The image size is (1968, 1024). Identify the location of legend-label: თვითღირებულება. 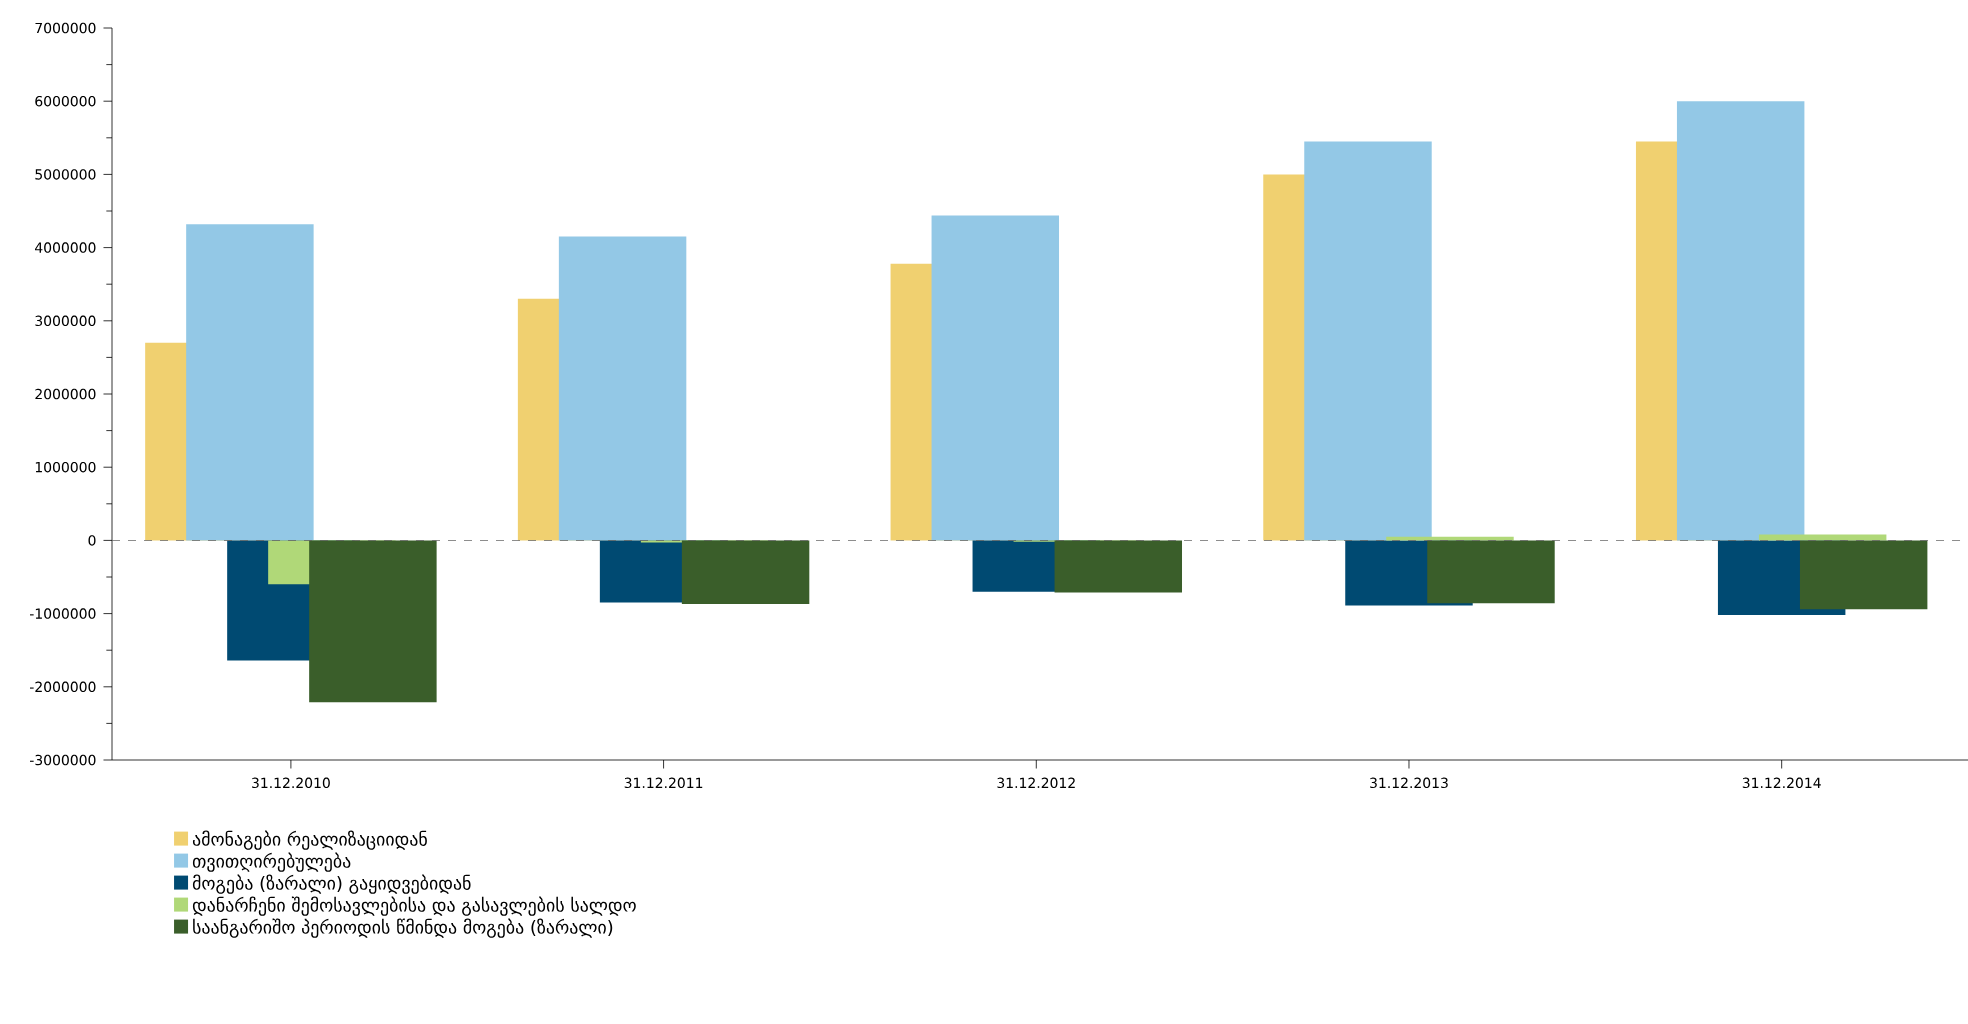
(271, 862).